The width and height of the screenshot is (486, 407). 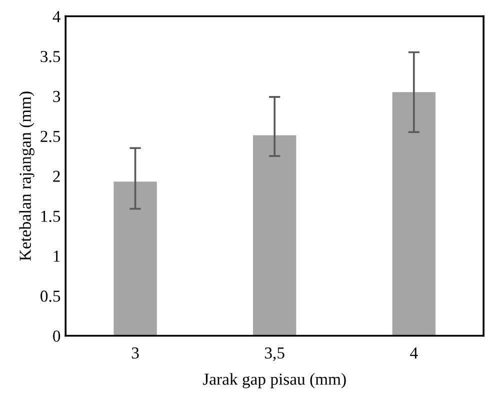 What do you see at coordinates (26, 176) in the screenshot?
I see `y-axis-title: Ketebalan rajangan (mm)` at bounding box center [26, 176].